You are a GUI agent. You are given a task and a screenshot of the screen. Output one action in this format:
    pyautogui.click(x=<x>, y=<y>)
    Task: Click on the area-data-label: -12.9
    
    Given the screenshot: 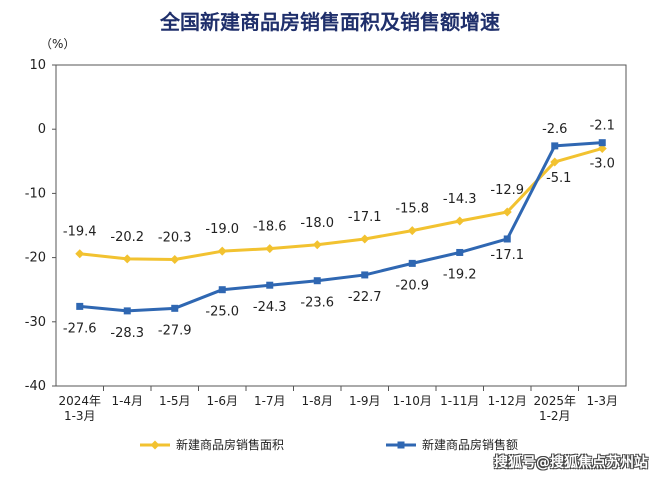 What is the action you would take?
    pyautogui.click(x=507, y=190)
    